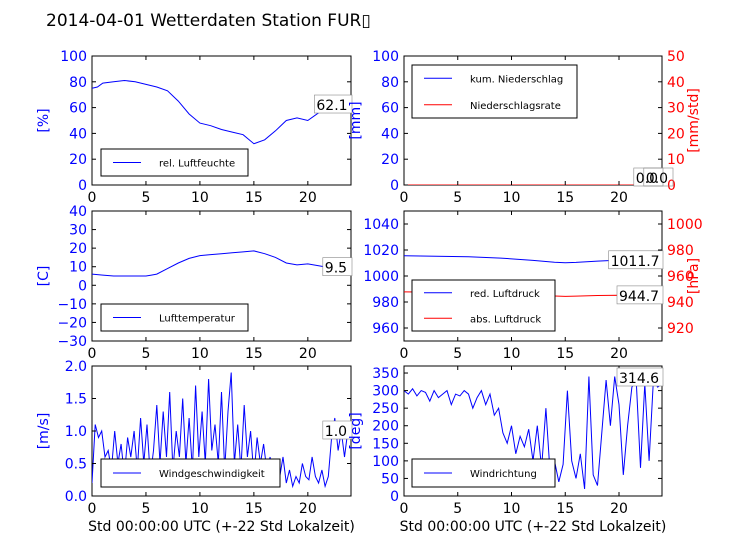  What do you see at coordinates (516, 79) in the screenshot?
I see `legend-label: kum. Niederschlag` at bounding box center [516, 79].